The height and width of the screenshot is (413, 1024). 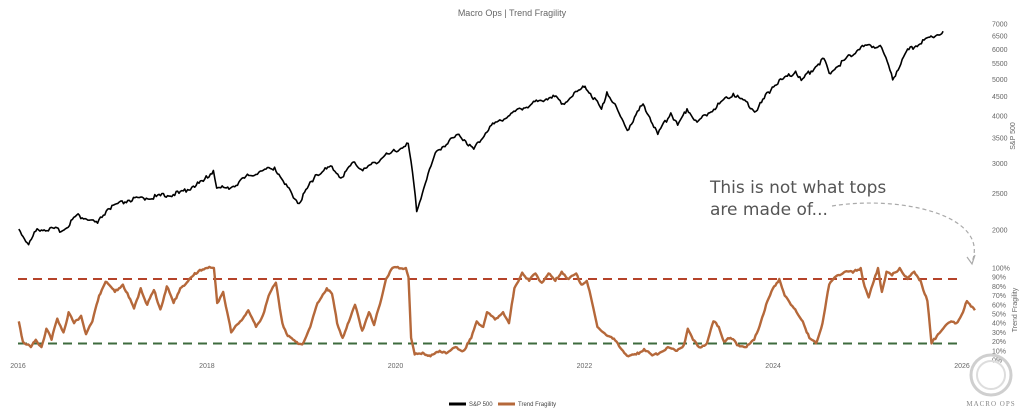 What do you see at coordinates (797, 188) in the screenshot?
I see `annotation-line-1: This is not what tops` at bounding box center [797, 188].